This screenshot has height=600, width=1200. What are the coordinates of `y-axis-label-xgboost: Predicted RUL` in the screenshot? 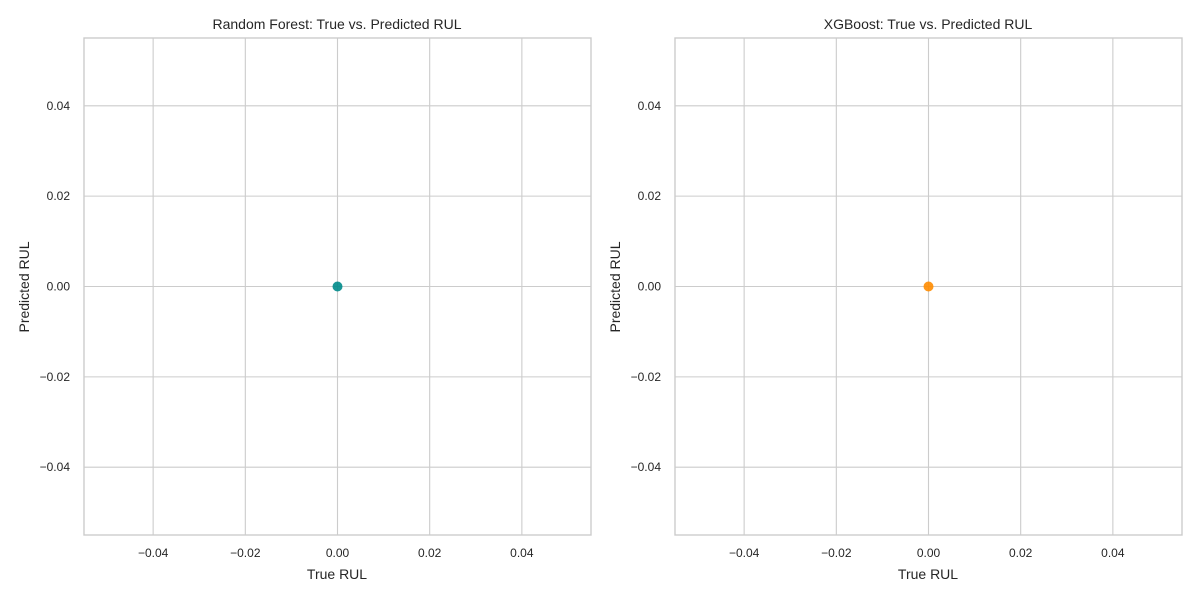 It's located at (615, 286).